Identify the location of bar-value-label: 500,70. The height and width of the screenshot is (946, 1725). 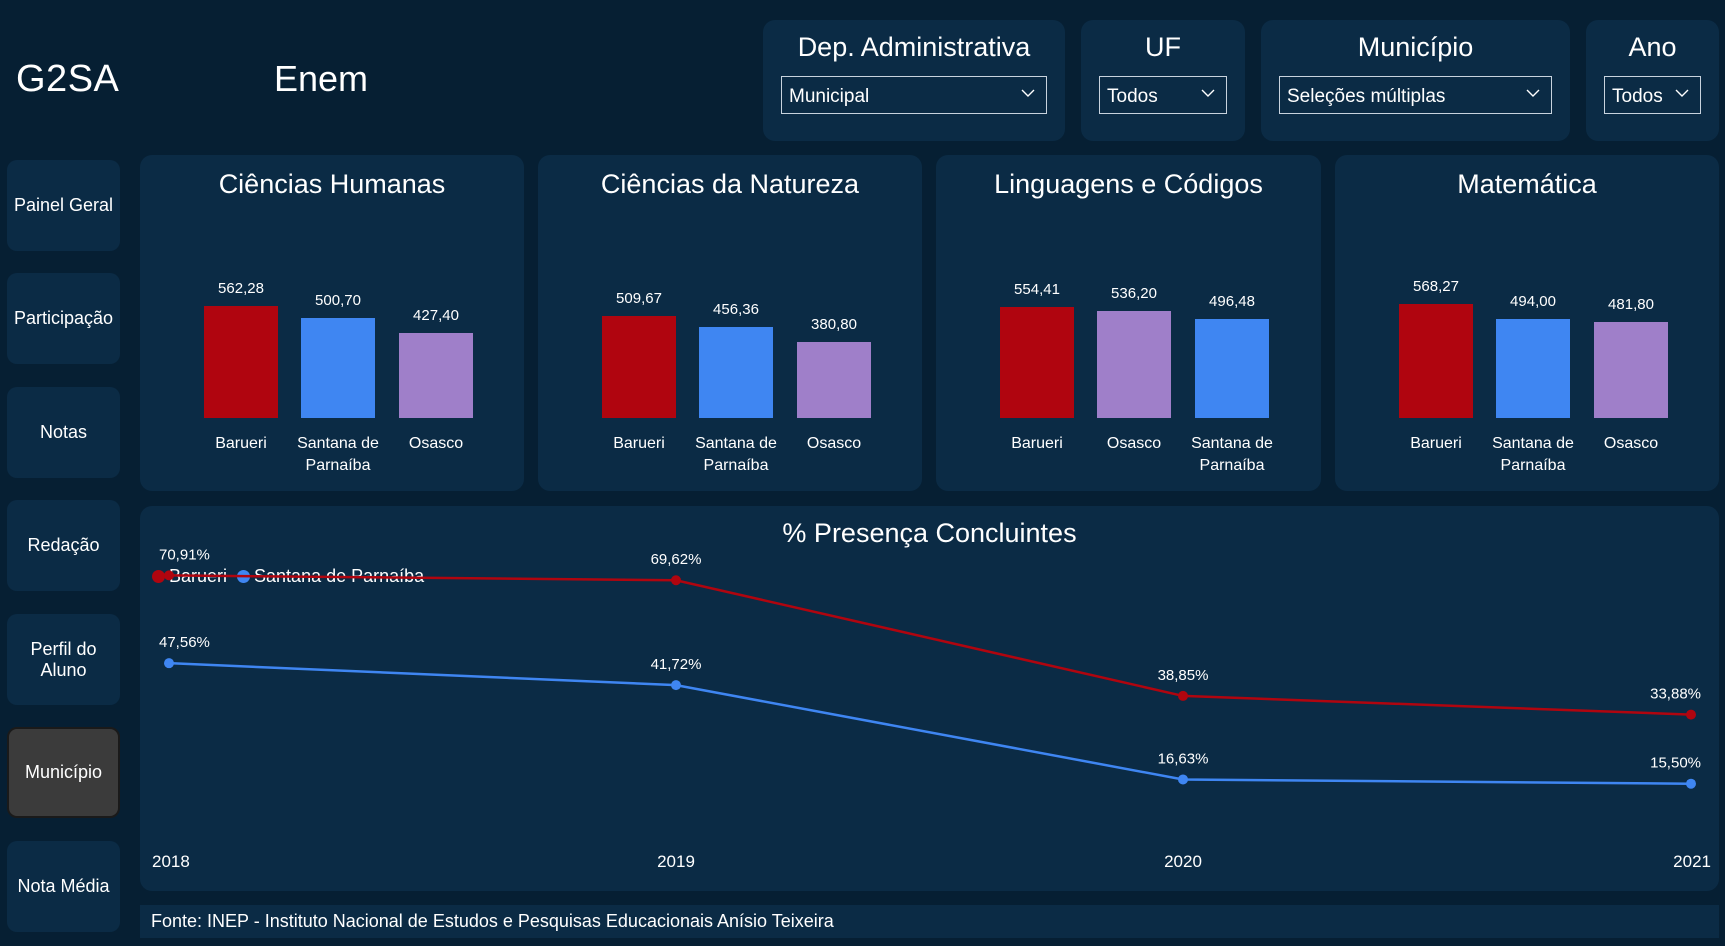
(338, 300).